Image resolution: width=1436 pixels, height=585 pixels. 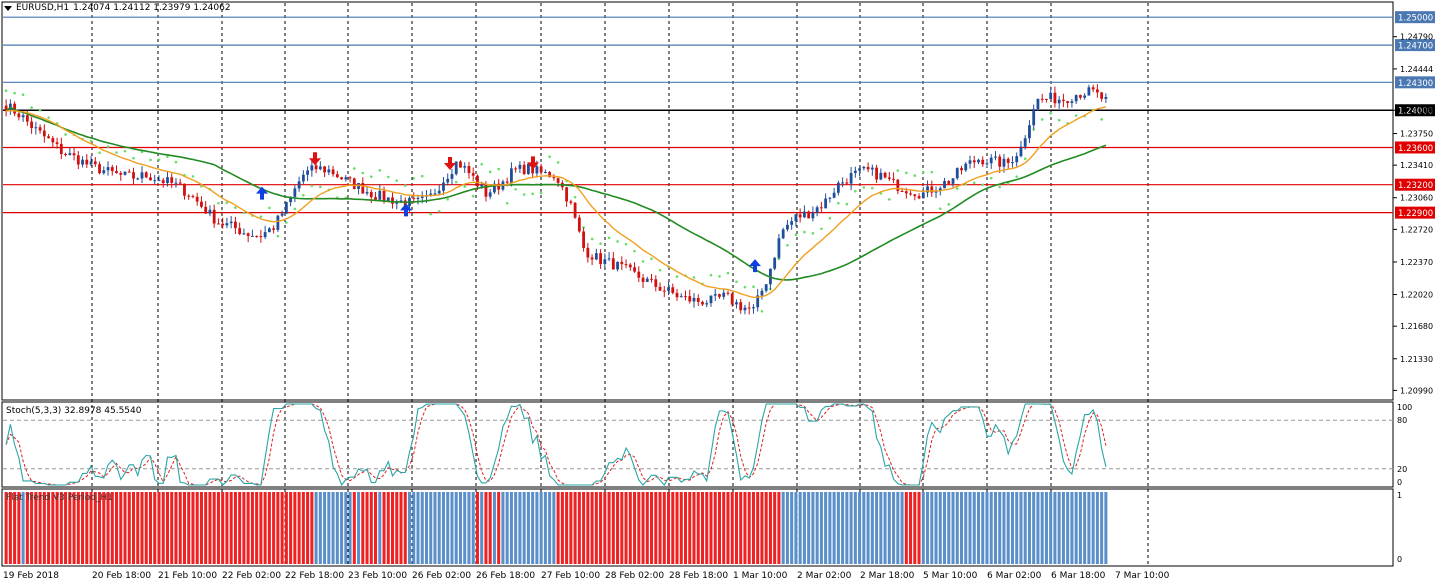 I want to click on time-label: 28 Feb 18:00, so click(x=698, y=576).